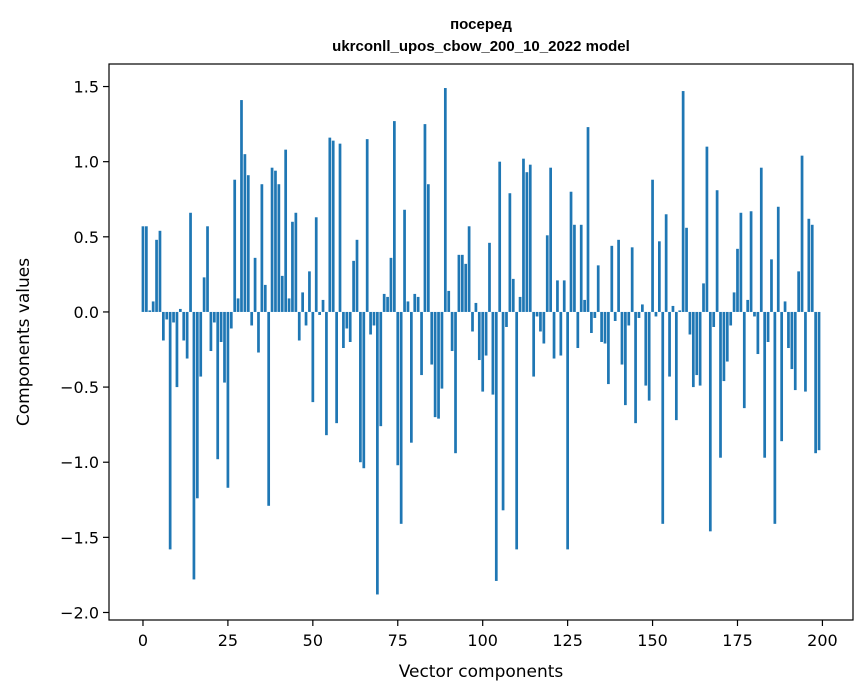 The image size is (867, 696). I want to click on y-tick-label: −2.0, so click(79, 612).